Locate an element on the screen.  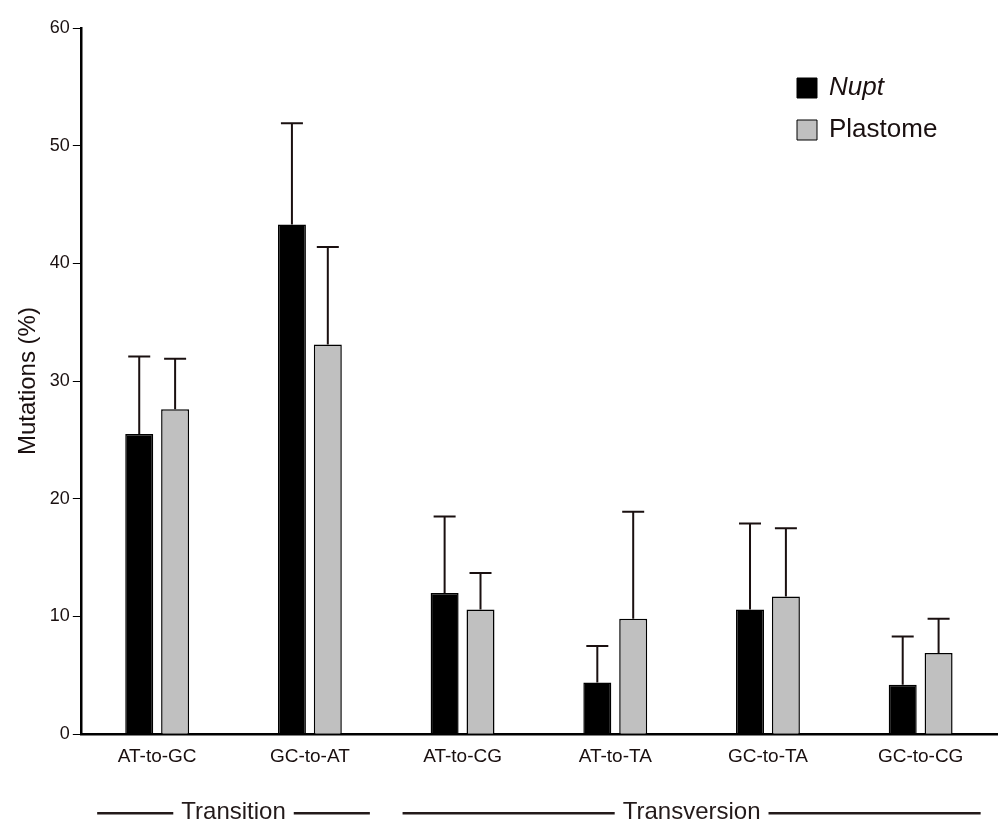
y-axis-title: Mutations (%) is located at coordinates (27, 381).